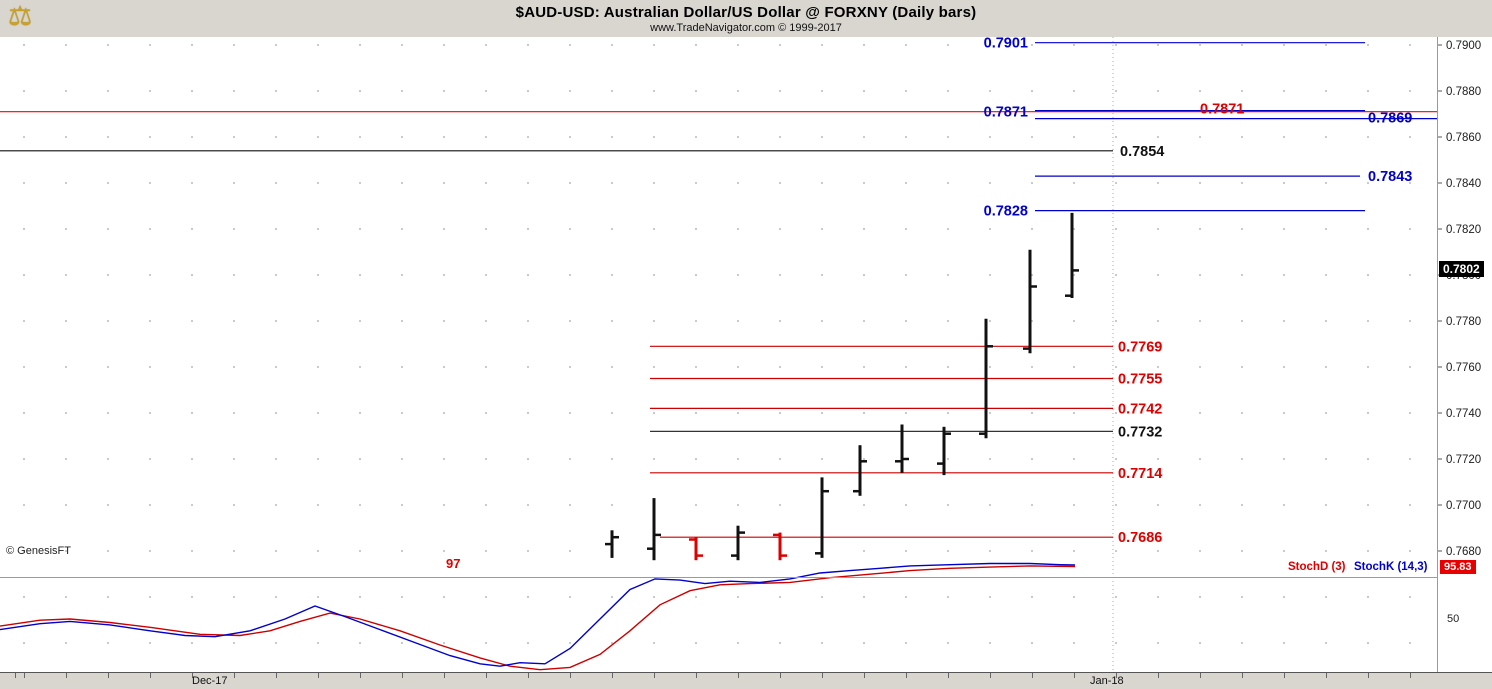 Image resolution: width=1492 pixels, height=689 pixels. What do you see at coordinates (38, 551) in the screenshot?
I see `genesisft-watermark: © GenesisFT` at bounding box center [38, 551].